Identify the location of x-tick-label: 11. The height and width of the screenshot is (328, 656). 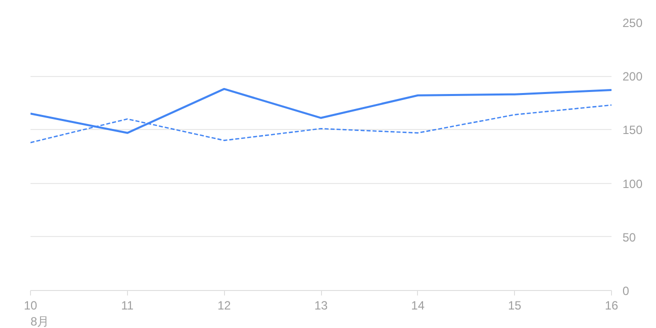
(127, 305).